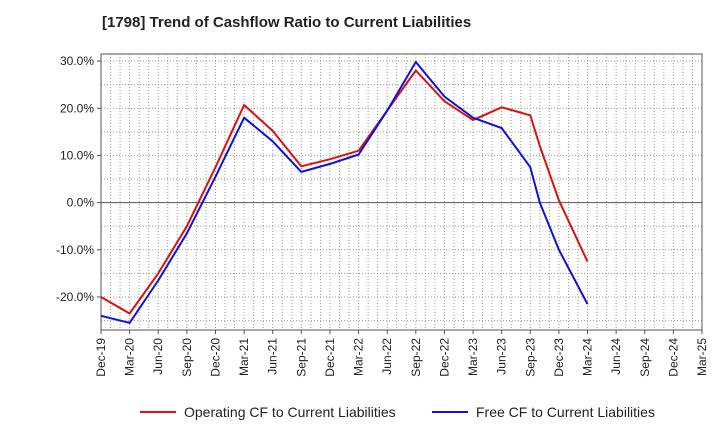 Image resolution: width=720 pixels, height=440 pixels. What do you see at coordinates (81, 203) in the screenshot?
I see `y-tick-label: 0.0%` at bounding box center [81, 203].